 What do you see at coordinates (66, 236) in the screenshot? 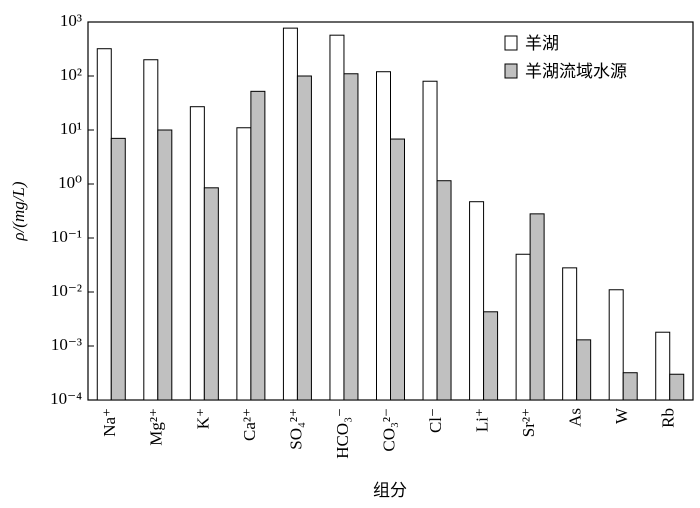
I see `y-tick-label: 10⁻¹` at bounding box center [66, 236].